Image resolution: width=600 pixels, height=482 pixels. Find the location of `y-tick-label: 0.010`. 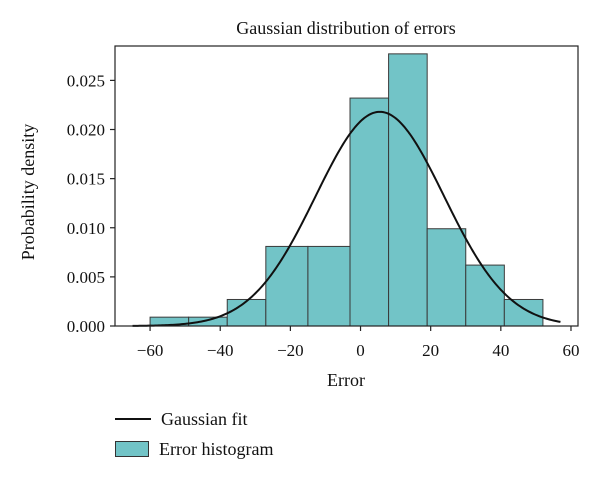

y-tick-label: 0.010 is located at coordinates (86, 228).